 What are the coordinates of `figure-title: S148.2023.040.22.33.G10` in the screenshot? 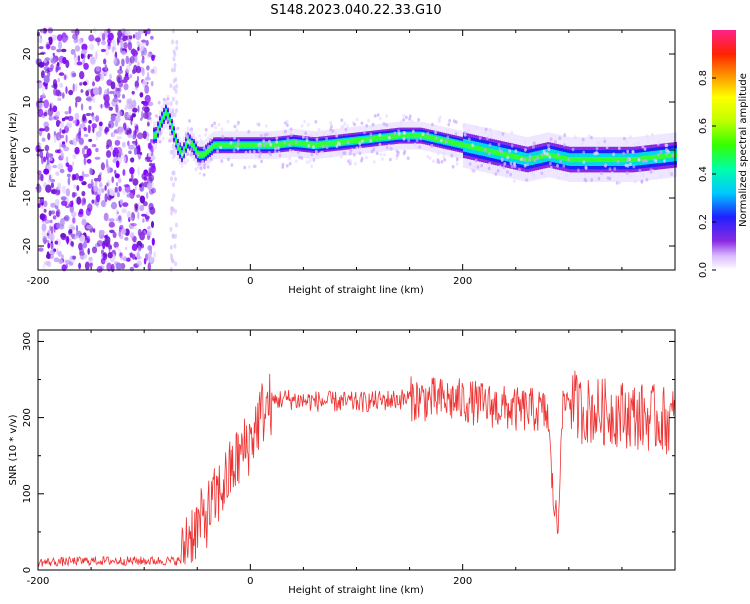 It's located at (355, 10).